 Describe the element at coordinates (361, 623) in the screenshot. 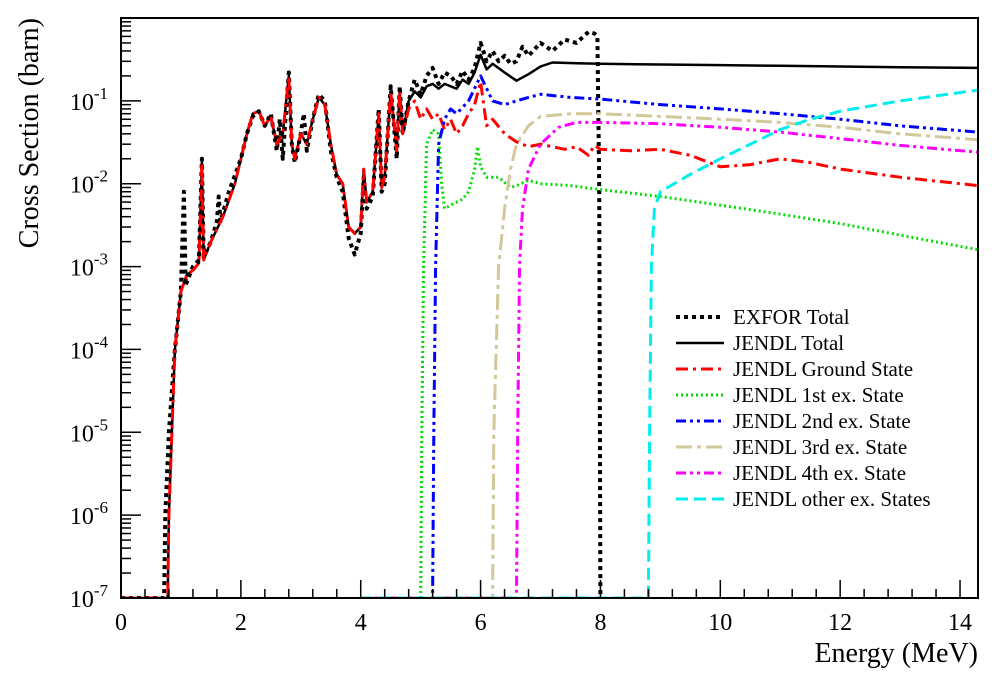

I see `x-tick-label: 4` at that location.